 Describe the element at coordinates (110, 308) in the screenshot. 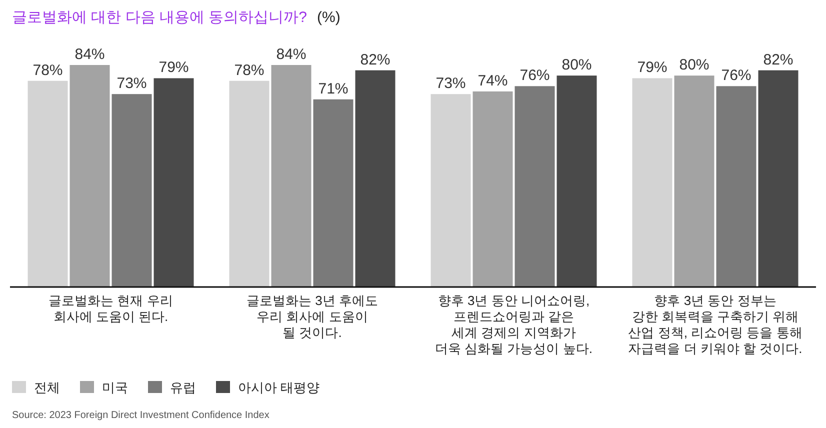

I see `x-tick-label: 글로벌화는 현재 우리 회사에 도움이 된다.` at that location.